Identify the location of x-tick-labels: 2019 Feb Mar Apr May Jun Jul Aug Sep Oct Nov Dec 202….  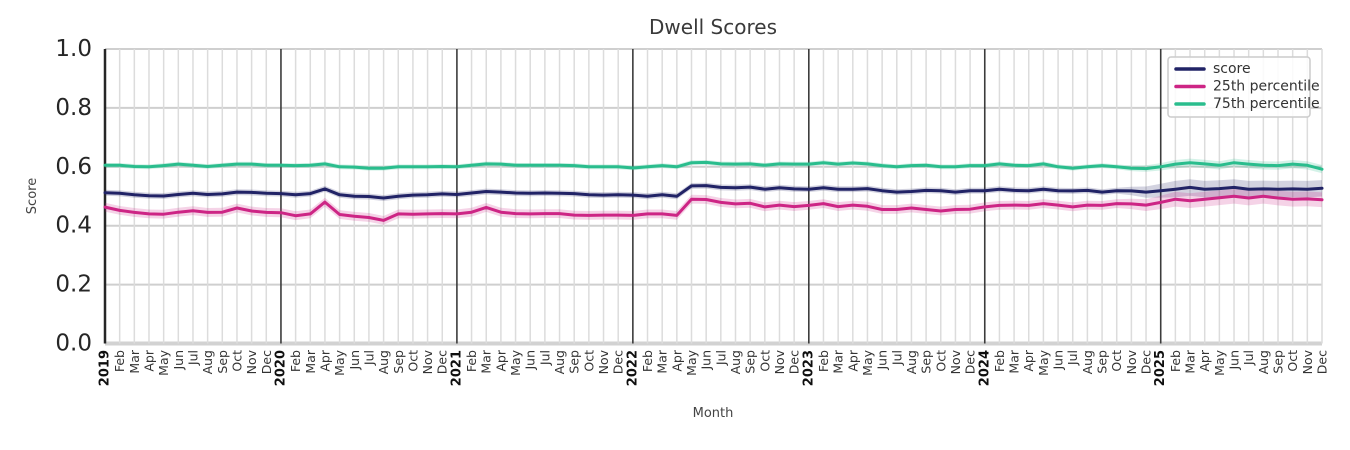
(714, 367).